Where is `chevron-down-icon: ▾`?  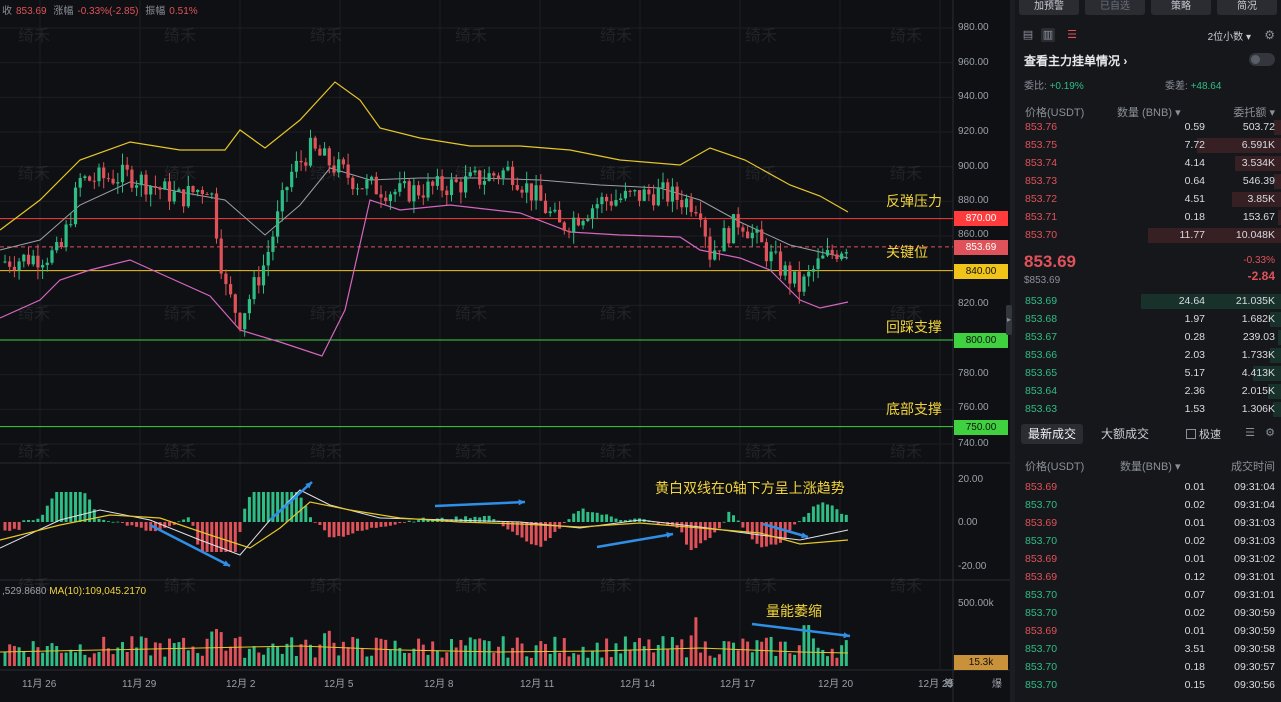
chevron-down-icon: ▾ is located at coordinates (1178, 467).